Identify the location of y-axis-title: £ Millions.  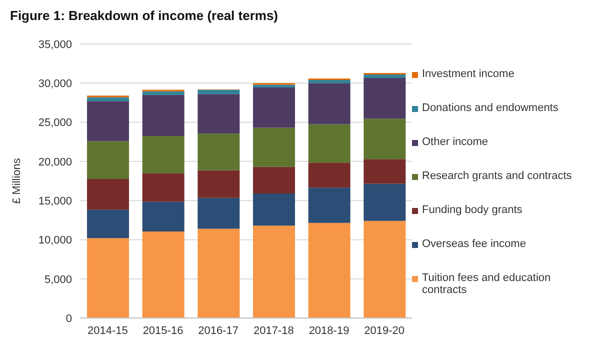
(16, 181).